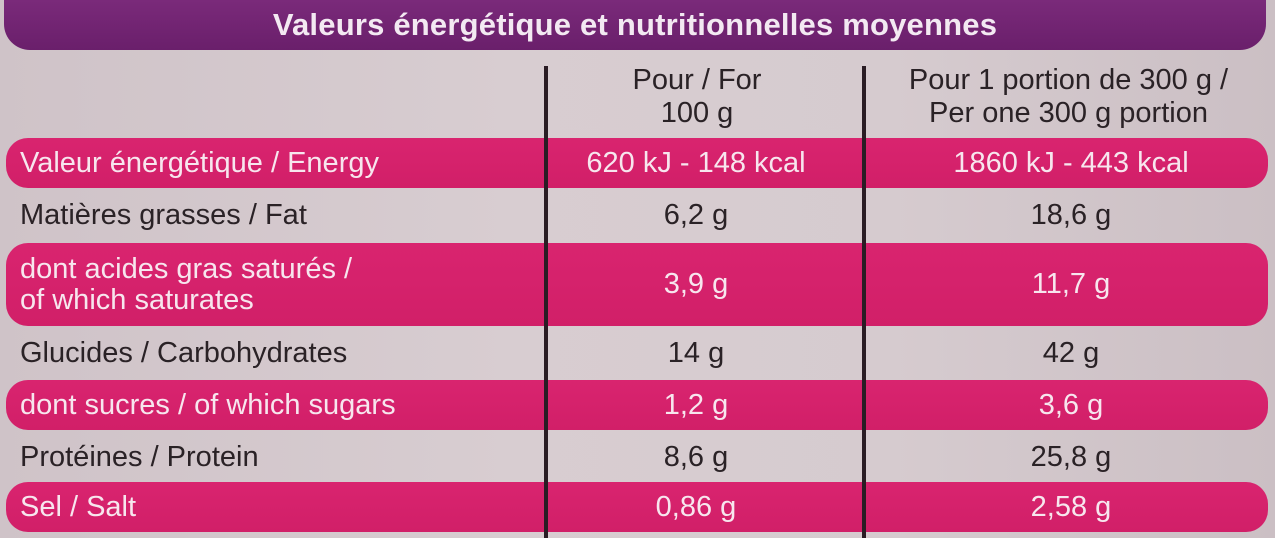 This screenshot has width=1275, height=538. I want to click on row-protein-label: Protéines / Protein, so click(139, 456).